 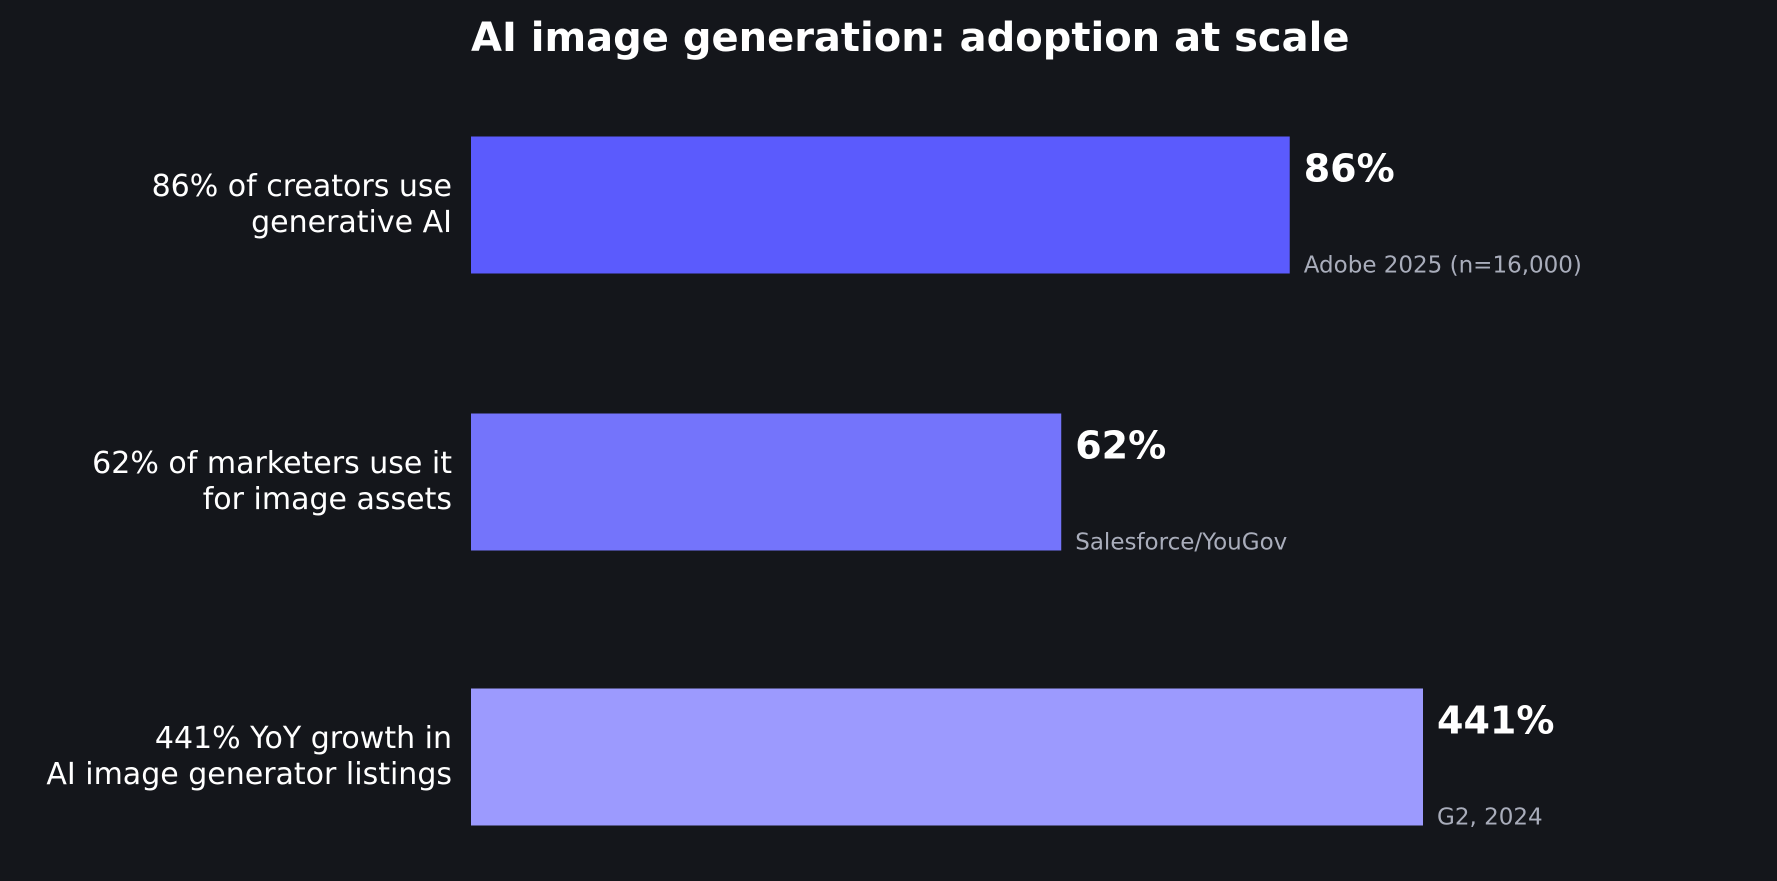 I want to click on value-label: 86%, so click(x=1349, y=169).